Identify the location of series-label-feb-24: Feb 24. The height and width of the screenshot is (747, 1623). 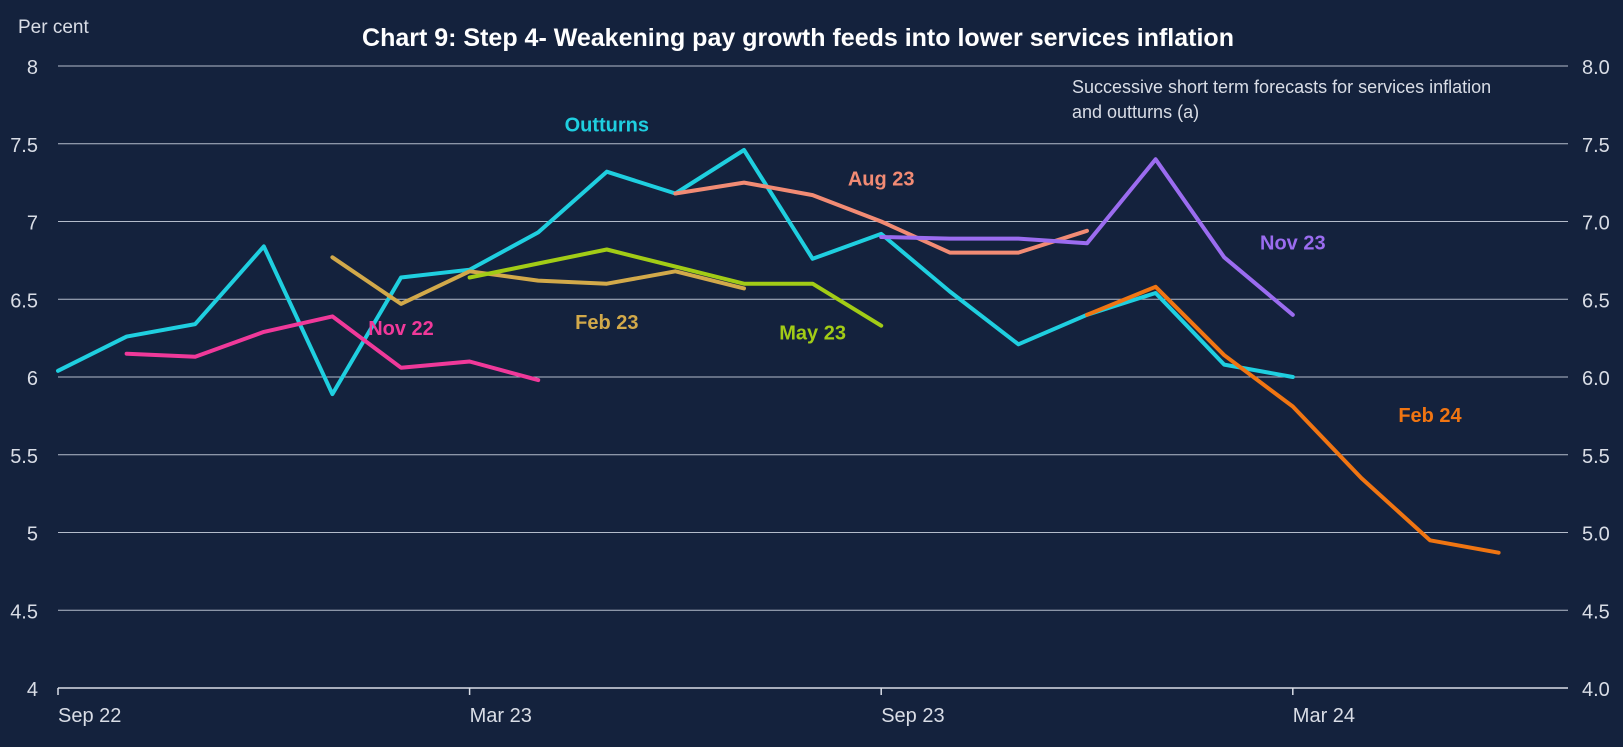
(1430, 416).